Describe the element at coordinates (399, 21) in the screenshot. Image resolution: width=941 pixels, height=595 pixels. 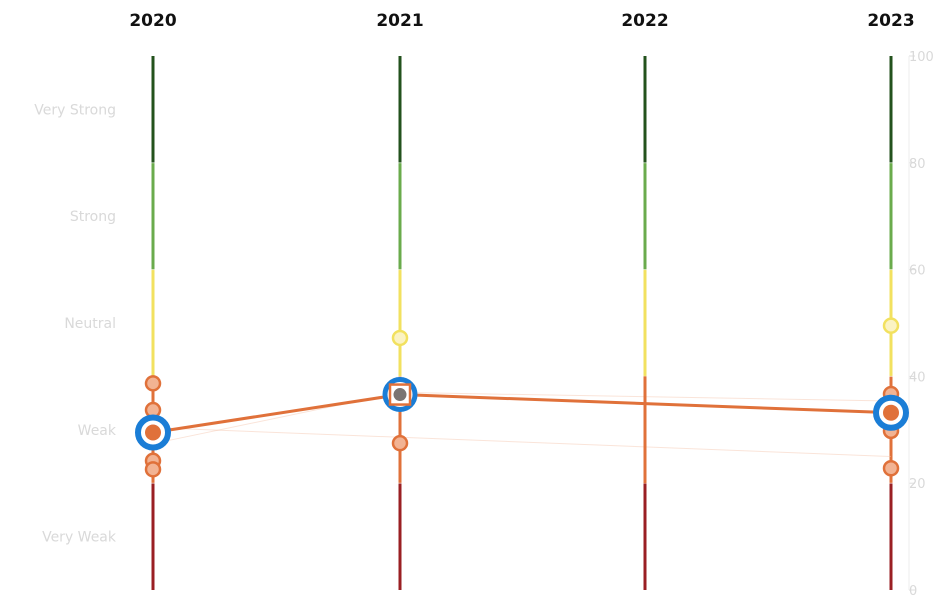
I see `year-label: 2021` at that location.